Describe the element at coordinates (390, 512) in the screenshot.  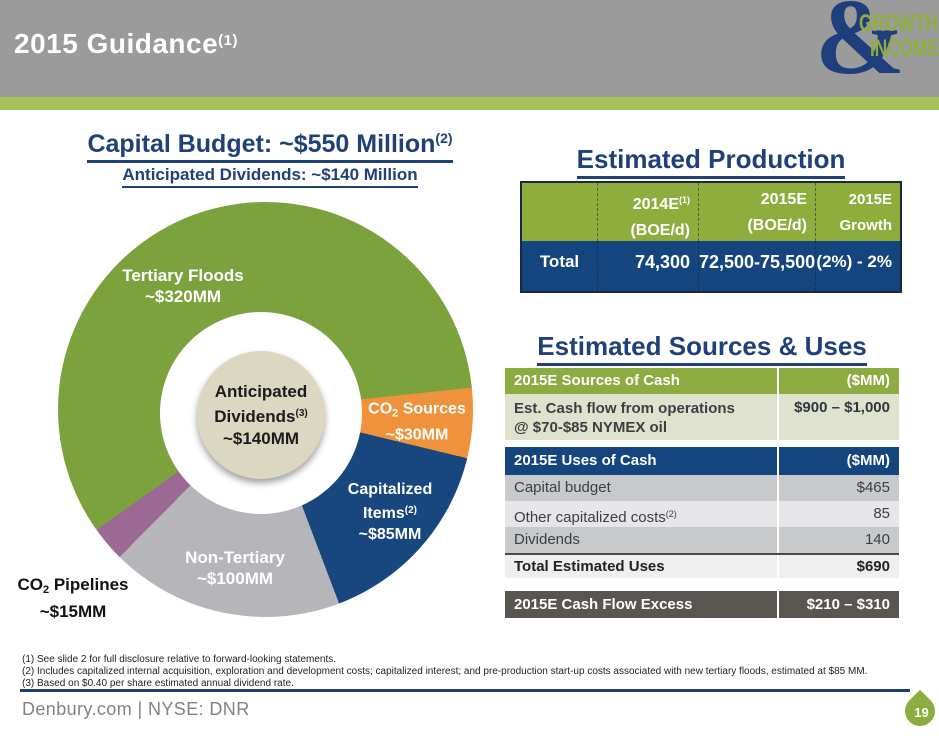
I see `slice-label-capitalized-items: Capitalized Items(2) ~$85MM` at that location.